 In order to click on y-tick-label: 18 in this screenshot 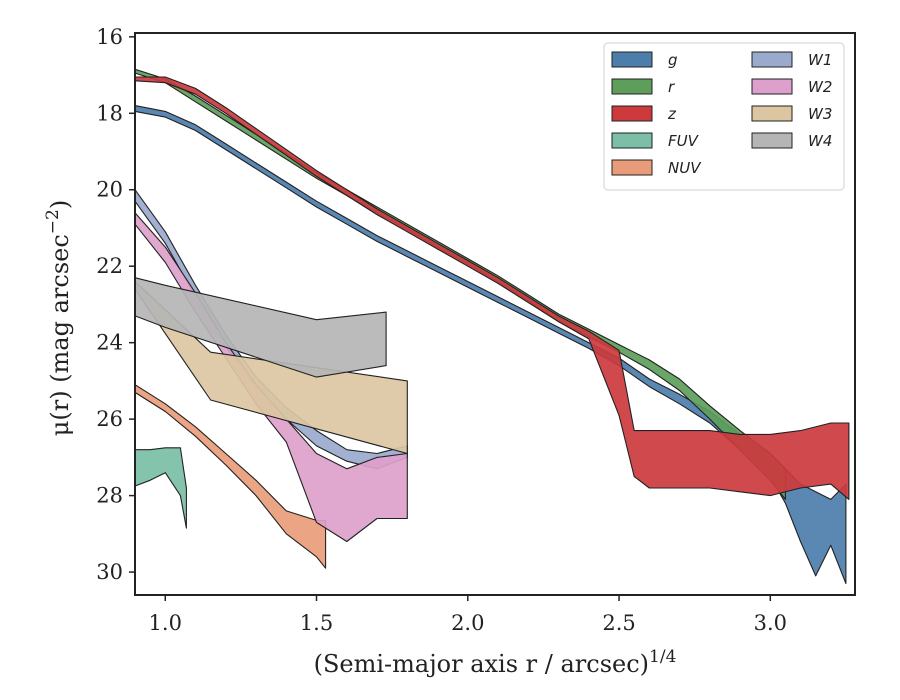, I will do `click(109, 113)`.